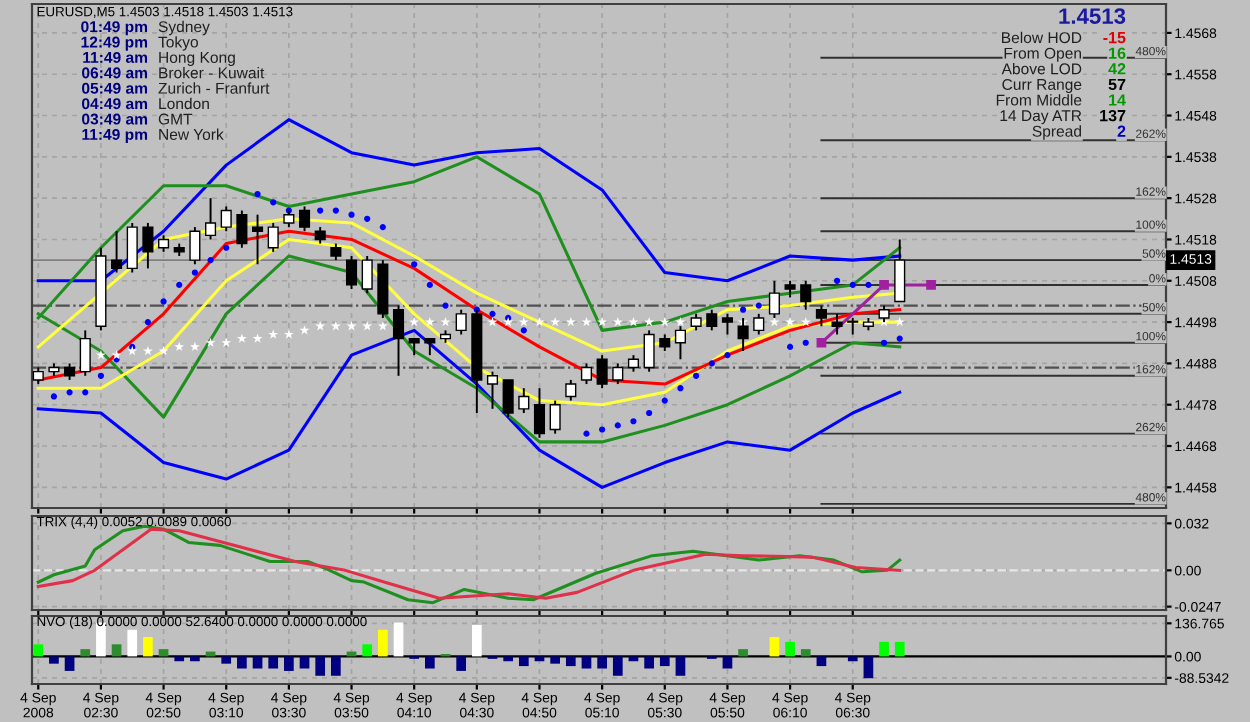 This screenshot has height=722, width=1250. What do you see at coordinates (1117, 69) in the screenshot?
I see `annotation: 42` at bounding box center [1117, 69].